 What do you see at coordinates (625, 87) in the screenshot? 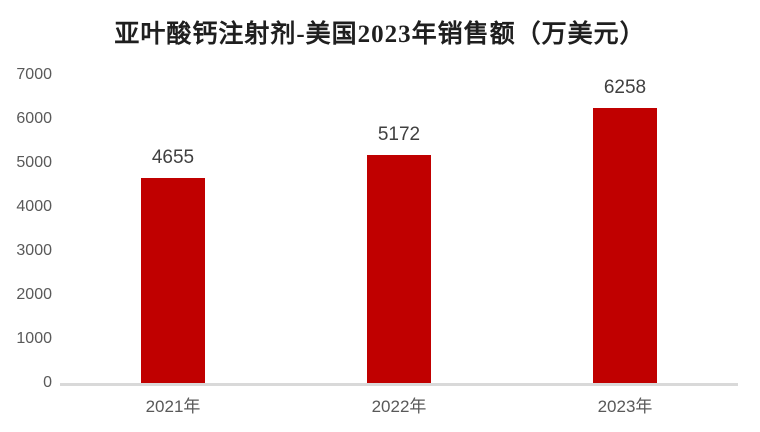
I see `bar-value-label: 6258` at bounding box center [625, 87].